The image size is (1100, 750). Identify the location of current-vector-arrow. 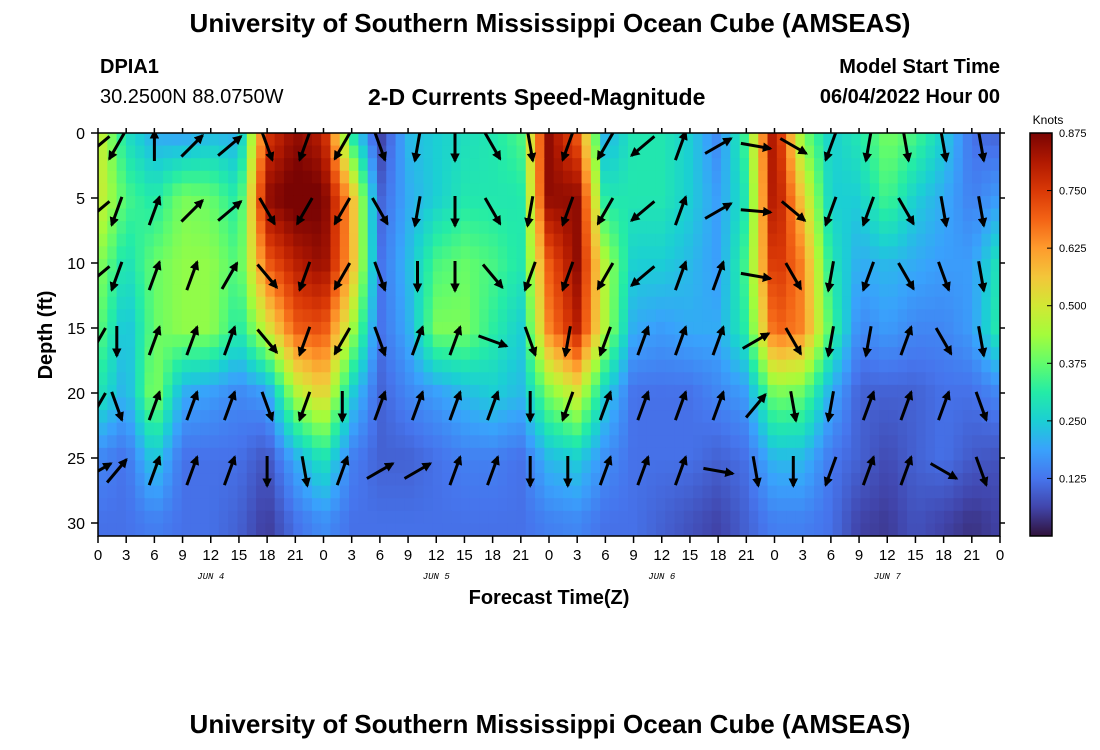
(304, 341).